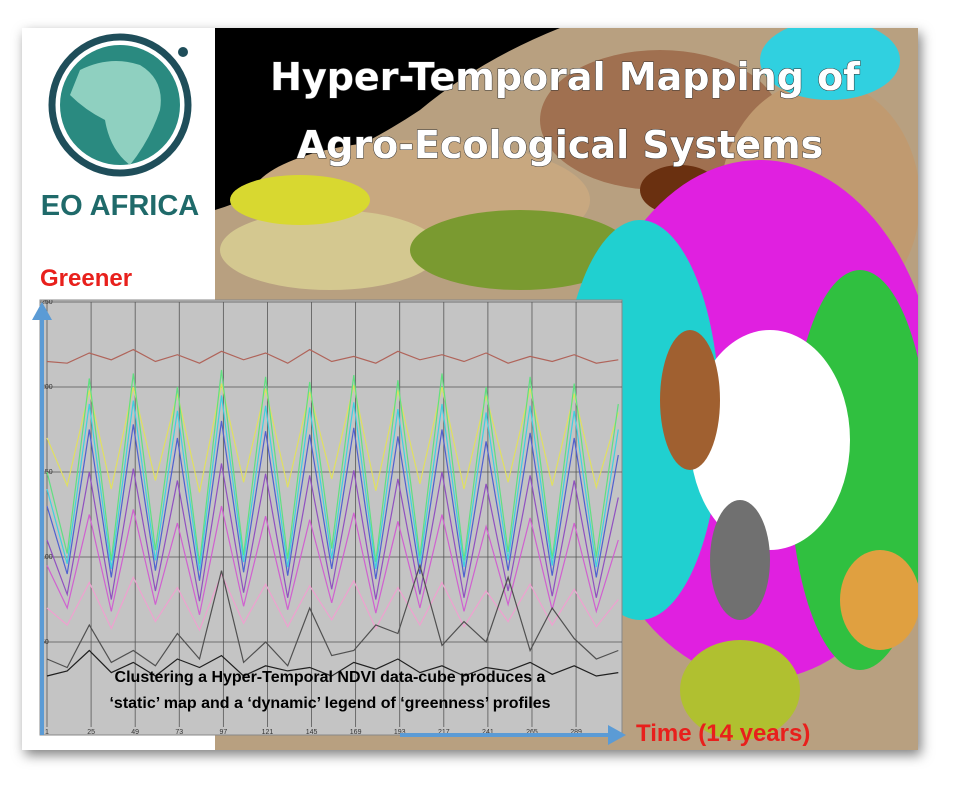 The height and width of the screenshot is (794, 959). Describe the element at coordinates (488, 732) in the screenshot. I see `x-tick-label: 241` at that location.